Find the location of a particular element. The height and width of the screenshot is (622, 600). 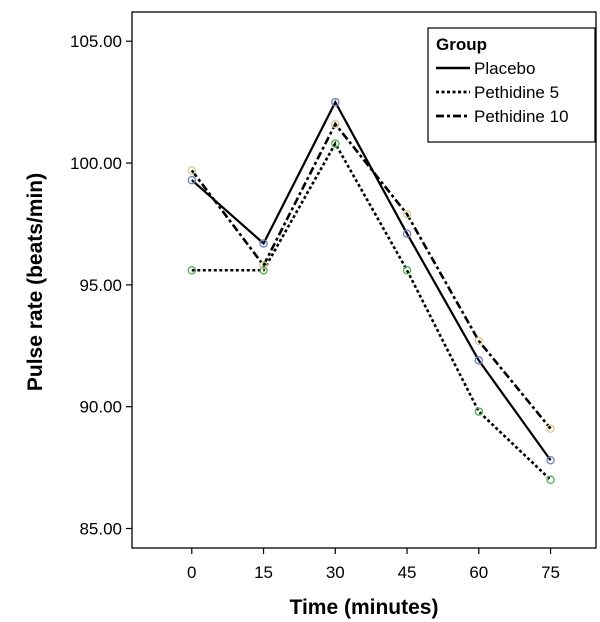

legend: Group Placebo Pethidine 5 Pethidine 10 is located at coordinates (511, 85).